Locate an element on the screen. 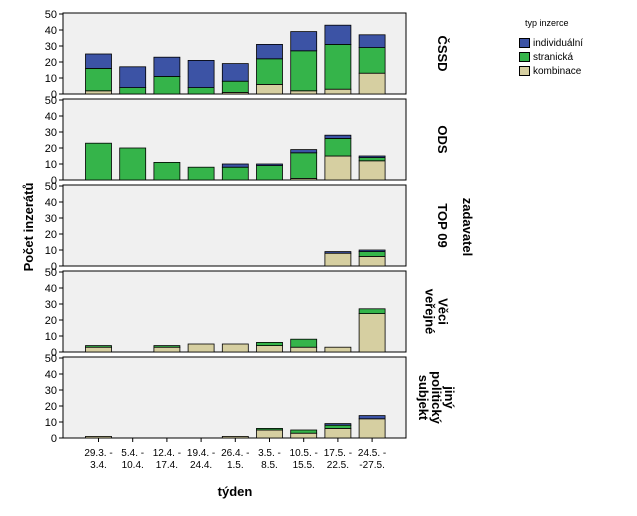 The height and width of the screenshot is (516, 637). panel-label: jinýpolitickýsubjekt is located at coordinates (436, 398).